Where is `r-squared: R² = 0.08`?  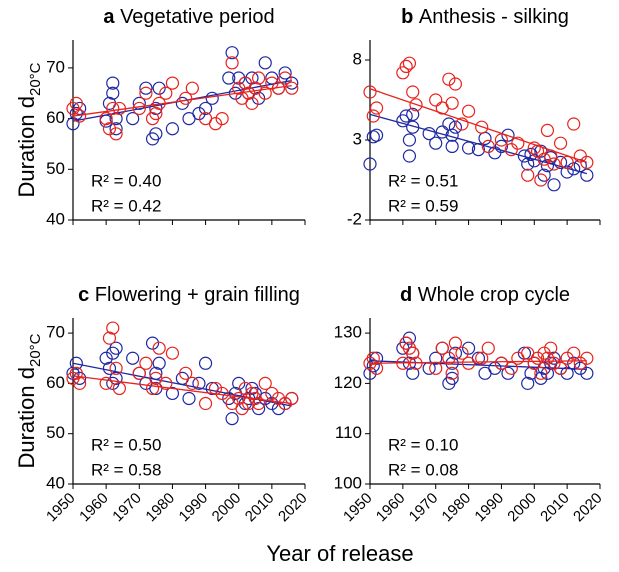
r-squared: R² = 0.08 is located at coordinates (423, 469).